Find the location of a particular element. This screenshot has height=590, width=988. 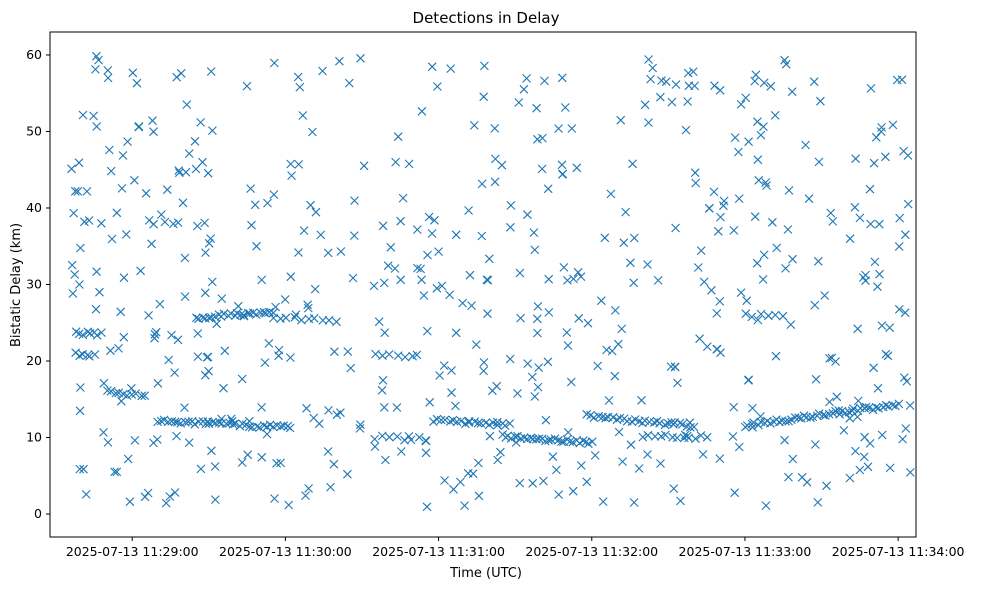

y-tick-label: 20 is located at coordinates (34, 360).